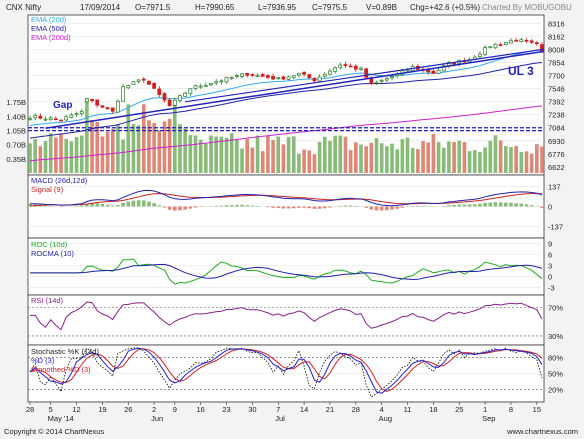 This screenshot has width=584, height=439. Describe the element at coordinates (555, 358) in the screenshot. I see `panel-tick-label: 80%` at that location.